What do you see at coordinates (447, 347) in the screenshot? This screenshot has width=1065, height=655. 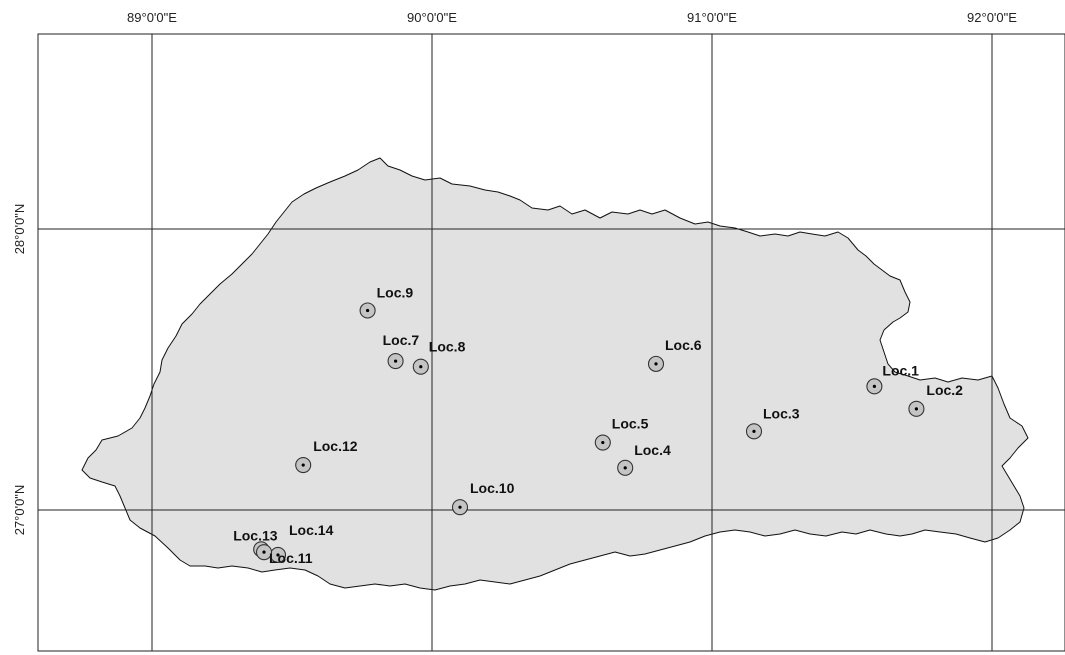 I see `location-label-loc-8: Loc.8` at bounding box center [447, 347].